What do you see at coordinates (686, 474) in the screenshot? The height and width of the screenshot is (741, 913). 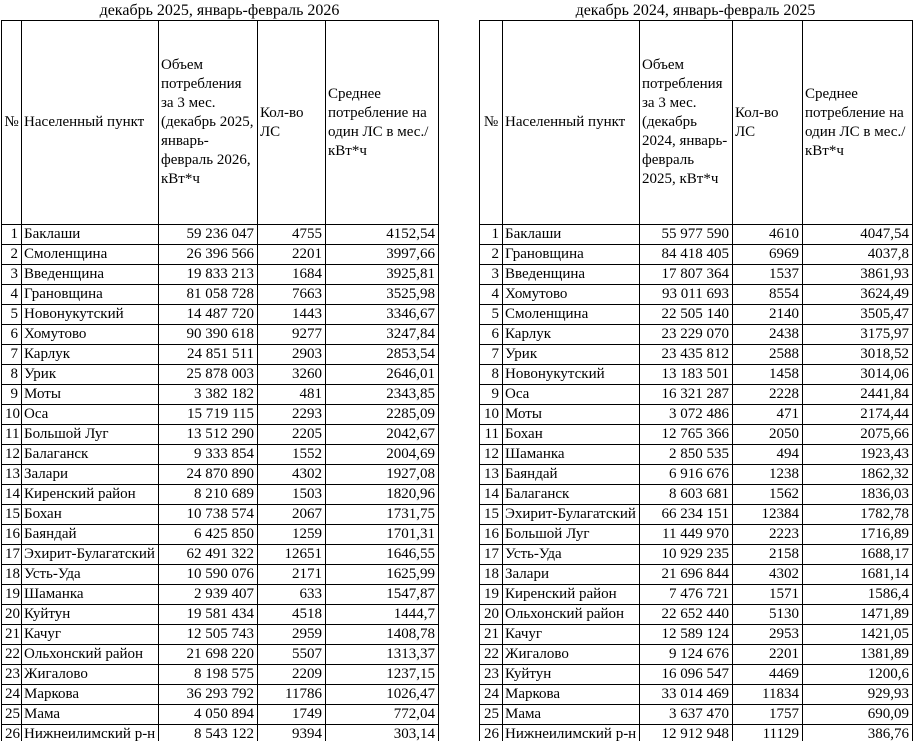 I see `volume-value: 6 916 676` at bounding box center [686, 474].